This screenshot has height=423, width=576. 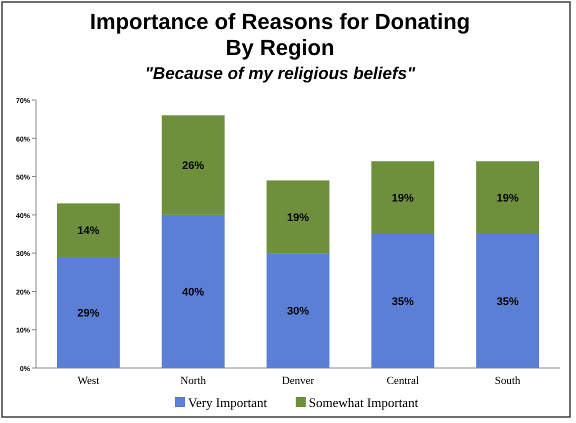 I want to click on chart-subtitle: "Because of my religious beliefs", so click(x=280, y=73).